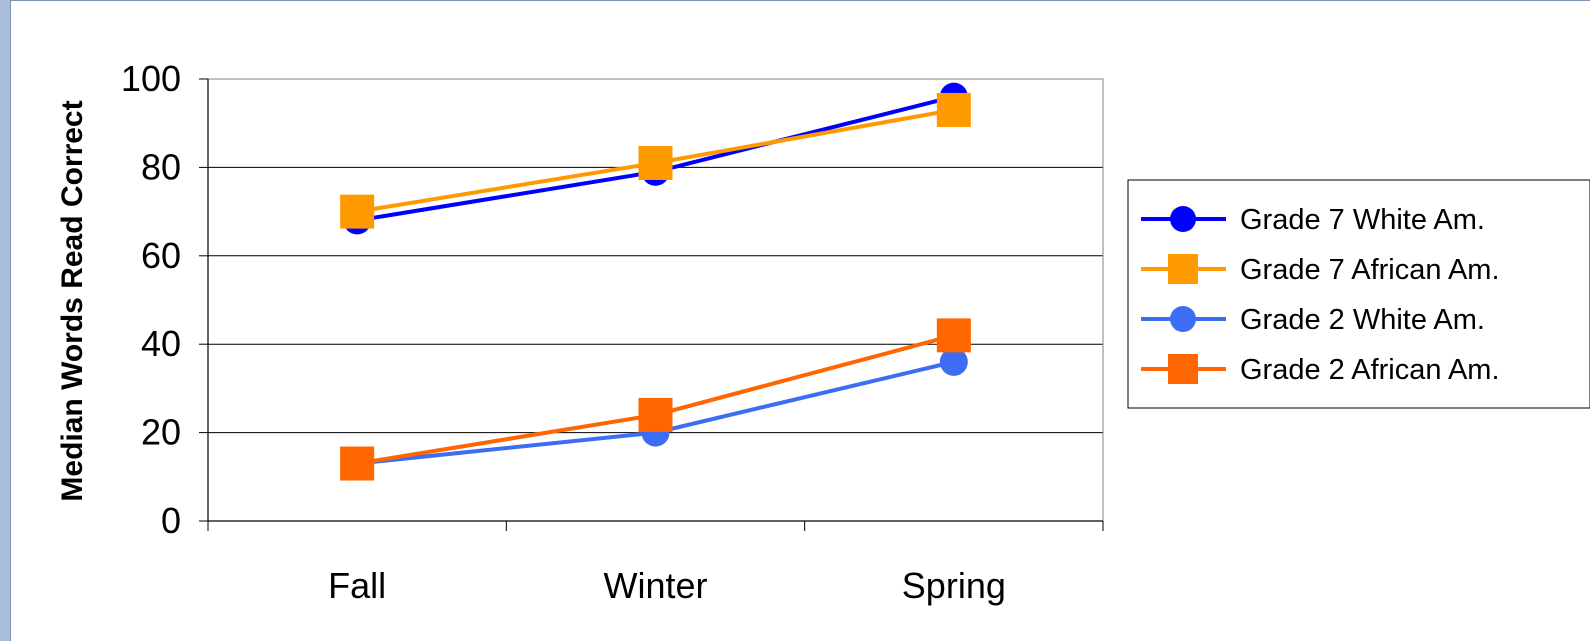 The height and width of the screenshot is (641, 1590). Describe the element at coordinates (161, 166) in the screenshot. I see `y-tick-label: 80` at that location.